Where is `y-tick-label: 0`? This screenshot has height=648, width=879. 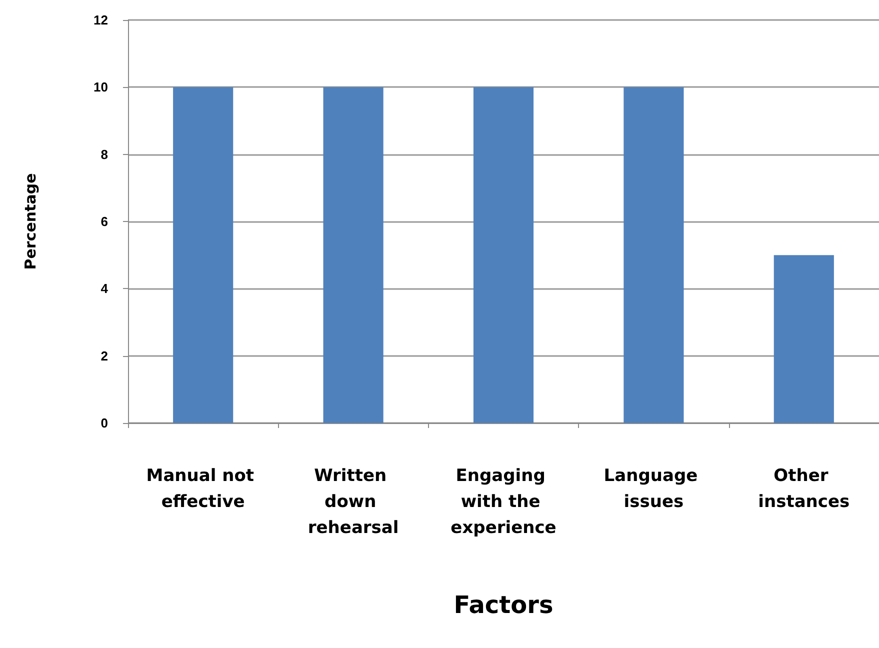
y-tick-label: 0 is located at coordinates (104, 423).